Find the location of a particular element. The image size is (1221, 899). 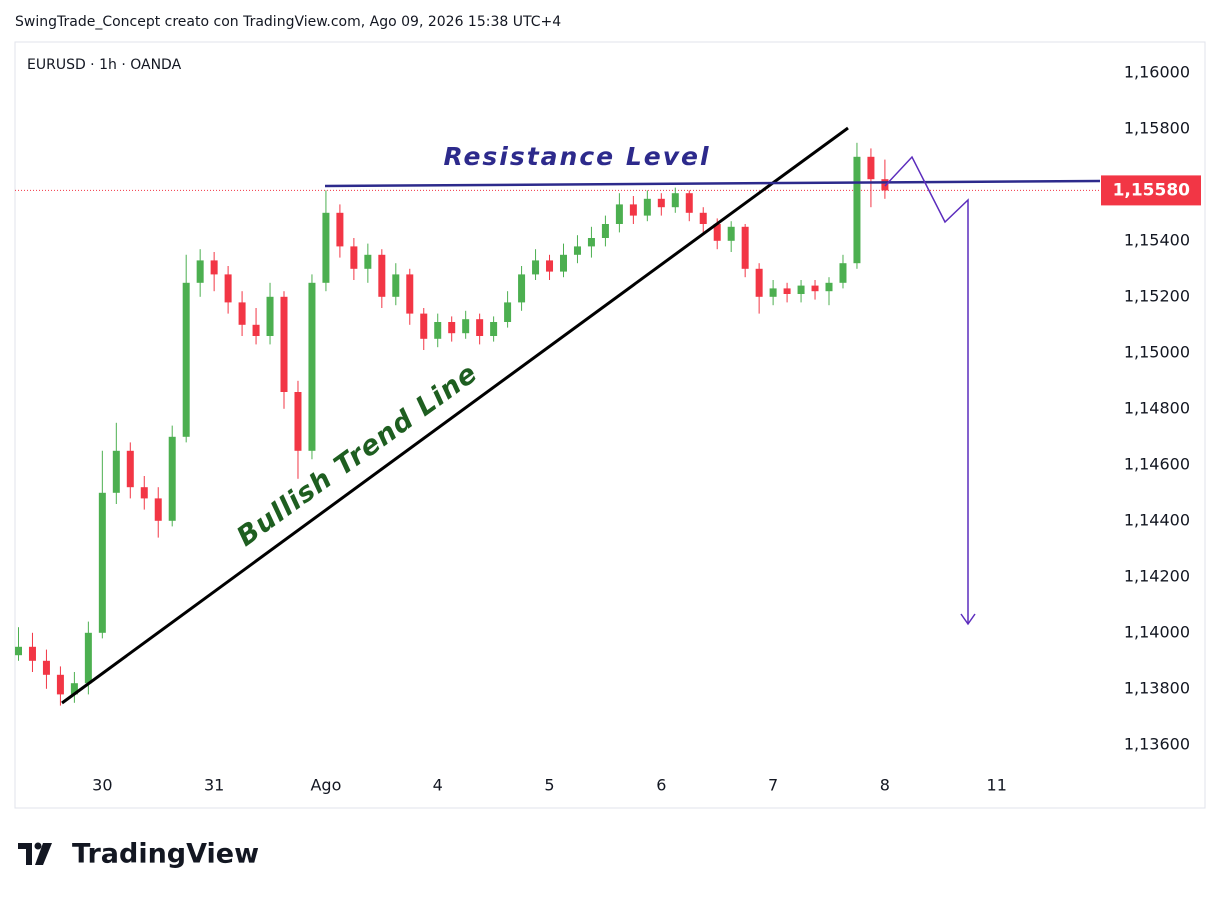

x-tick-label: 30 is located at coordinates (102, 785).